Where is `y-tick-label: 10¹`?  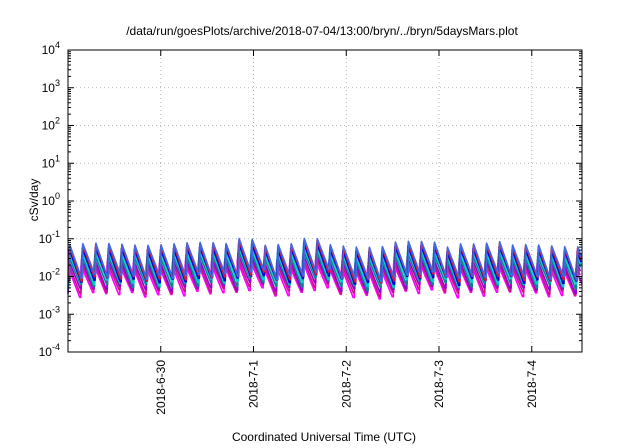 y-tick-label: 10¹ is located at coordinates (51, 161).